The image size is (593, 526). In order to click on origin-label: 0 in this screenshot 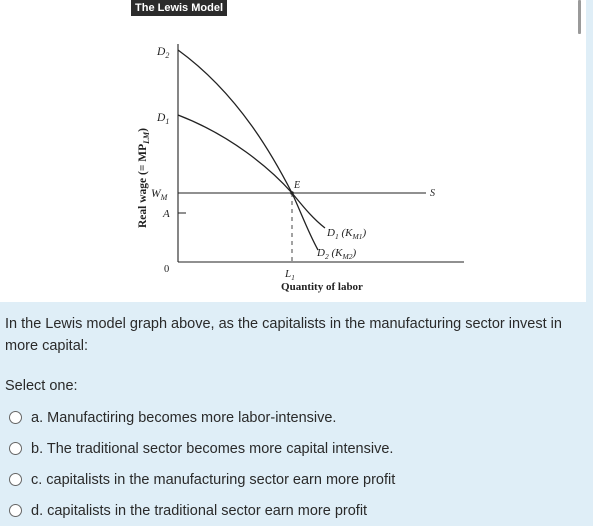, I will do `click(166, 269)`.